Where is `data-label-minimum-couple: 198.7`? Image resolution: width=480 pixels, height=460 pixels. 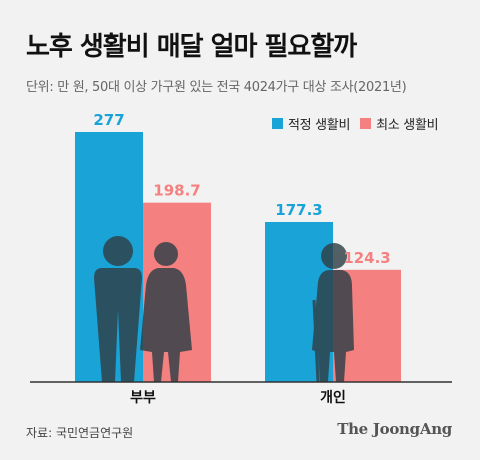
data-label-minimum-couple: 198.7 is located at coordinates (176, 191).